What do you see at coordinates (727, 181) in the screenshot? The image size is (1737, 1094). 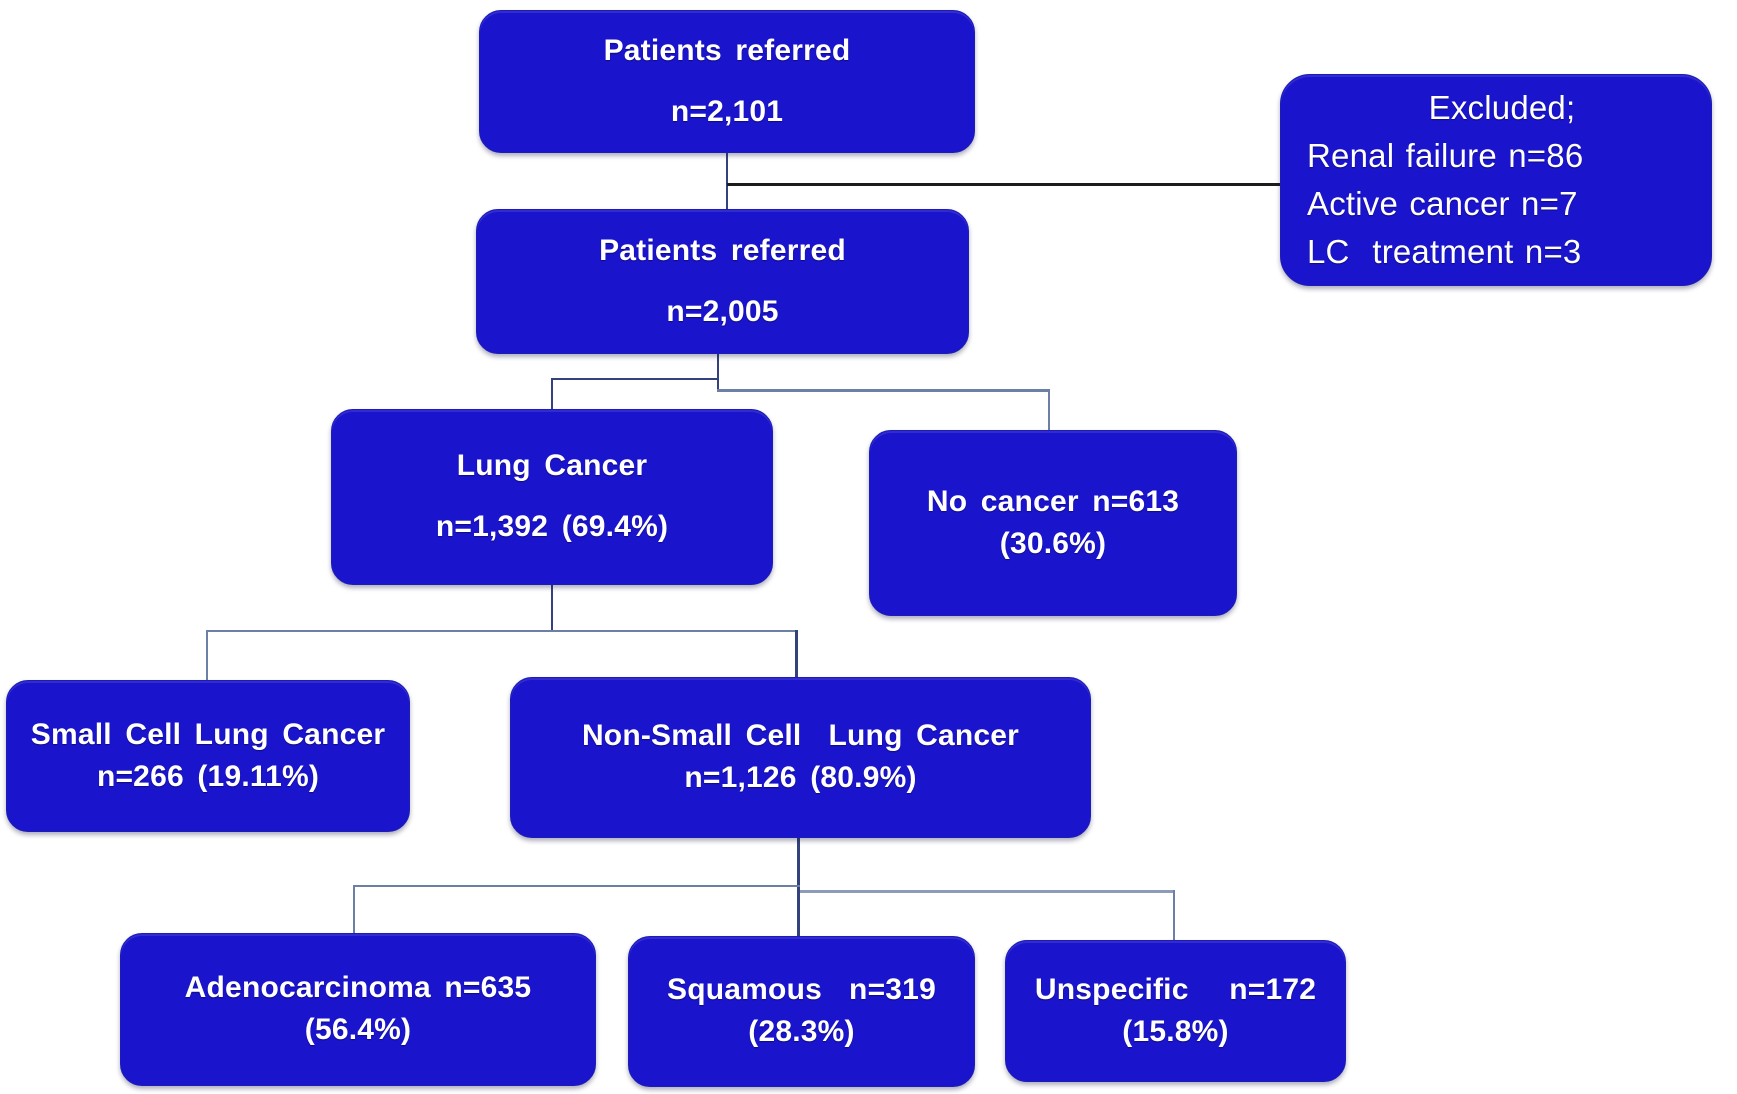 I see `connector-referred1-to-referred2` at bounding box center [727, 181].